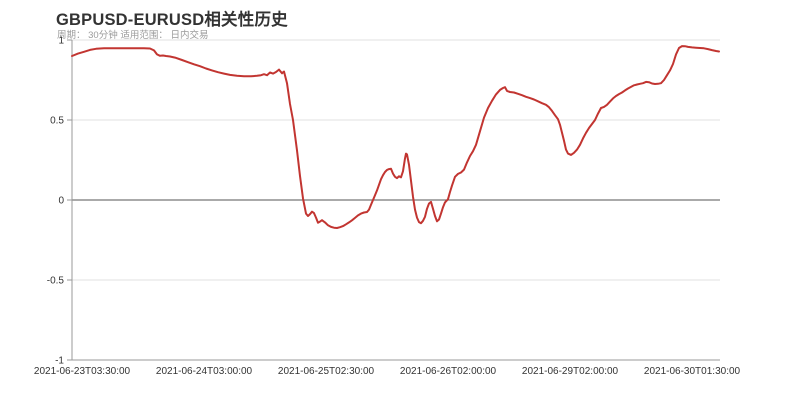 This screenshot has width=800, height=400. What do you see at coordinates (82, 371) in the screenshot?
I see `x-axis-label: 2021-06-23T03:30:00` at bounding box center [82, 371].